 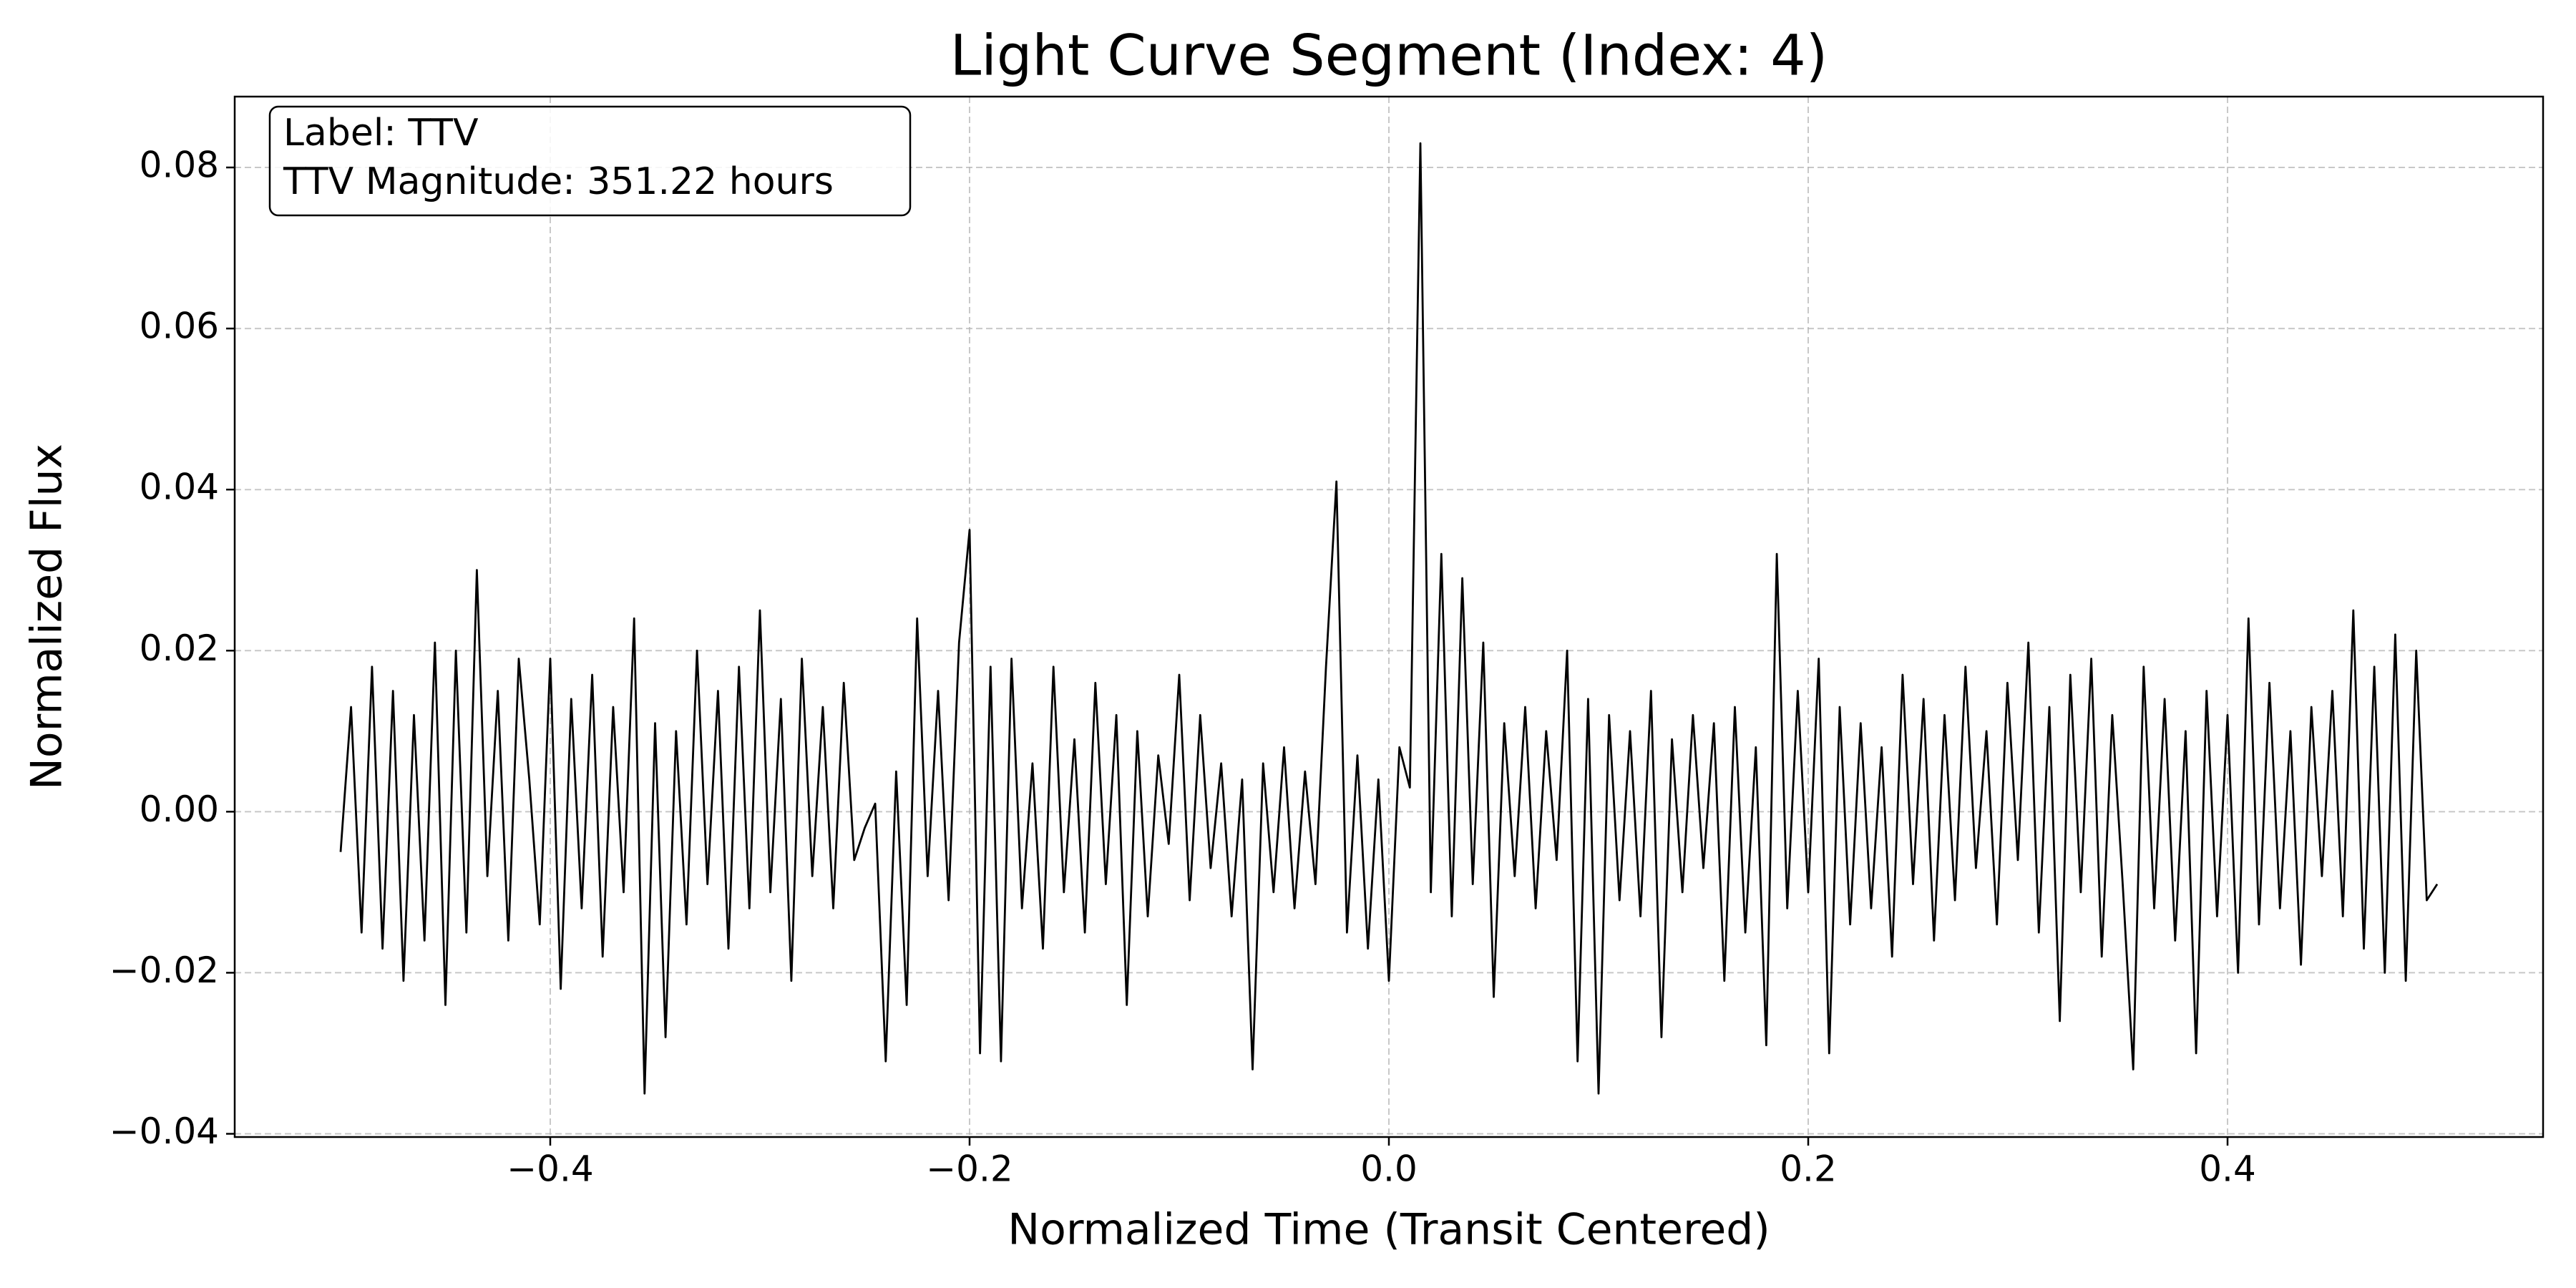 I want to click on x-tick-label: 0.4, so click(x=2227, y=1169).